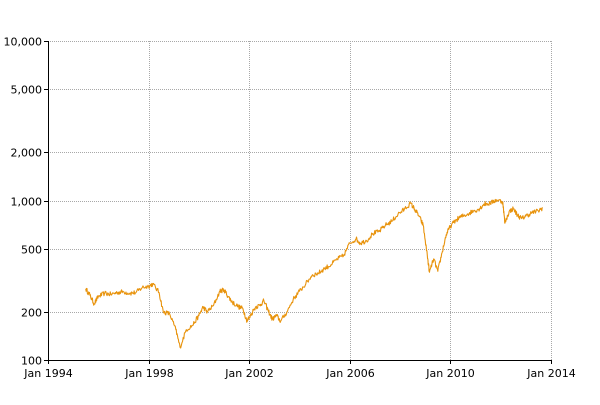 Image resolution: width=600 pixels, height=405 pixels. What do you see at coordinates (27, 90) in the screenshot?
I see `y-tick-label: 5,000` at bounding box center [27, 90].